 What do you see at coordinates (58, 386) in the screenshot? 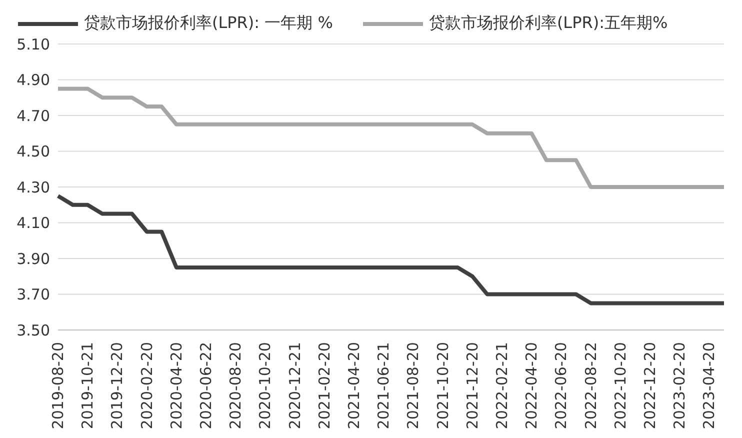
I see `x-tick-label: 2019-08-20` at bounding box center [58, 386].